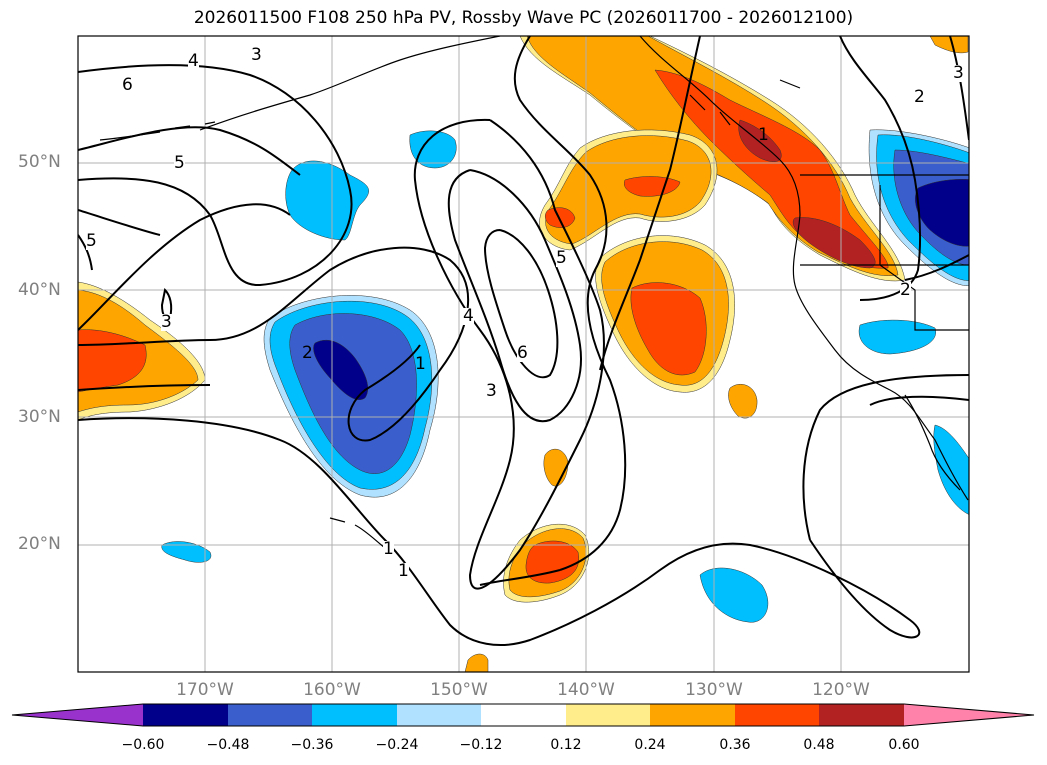  Describe the element at coordinates (39, 290) in the screenshot. I see `lat-label-40n: 40°N` at that location.